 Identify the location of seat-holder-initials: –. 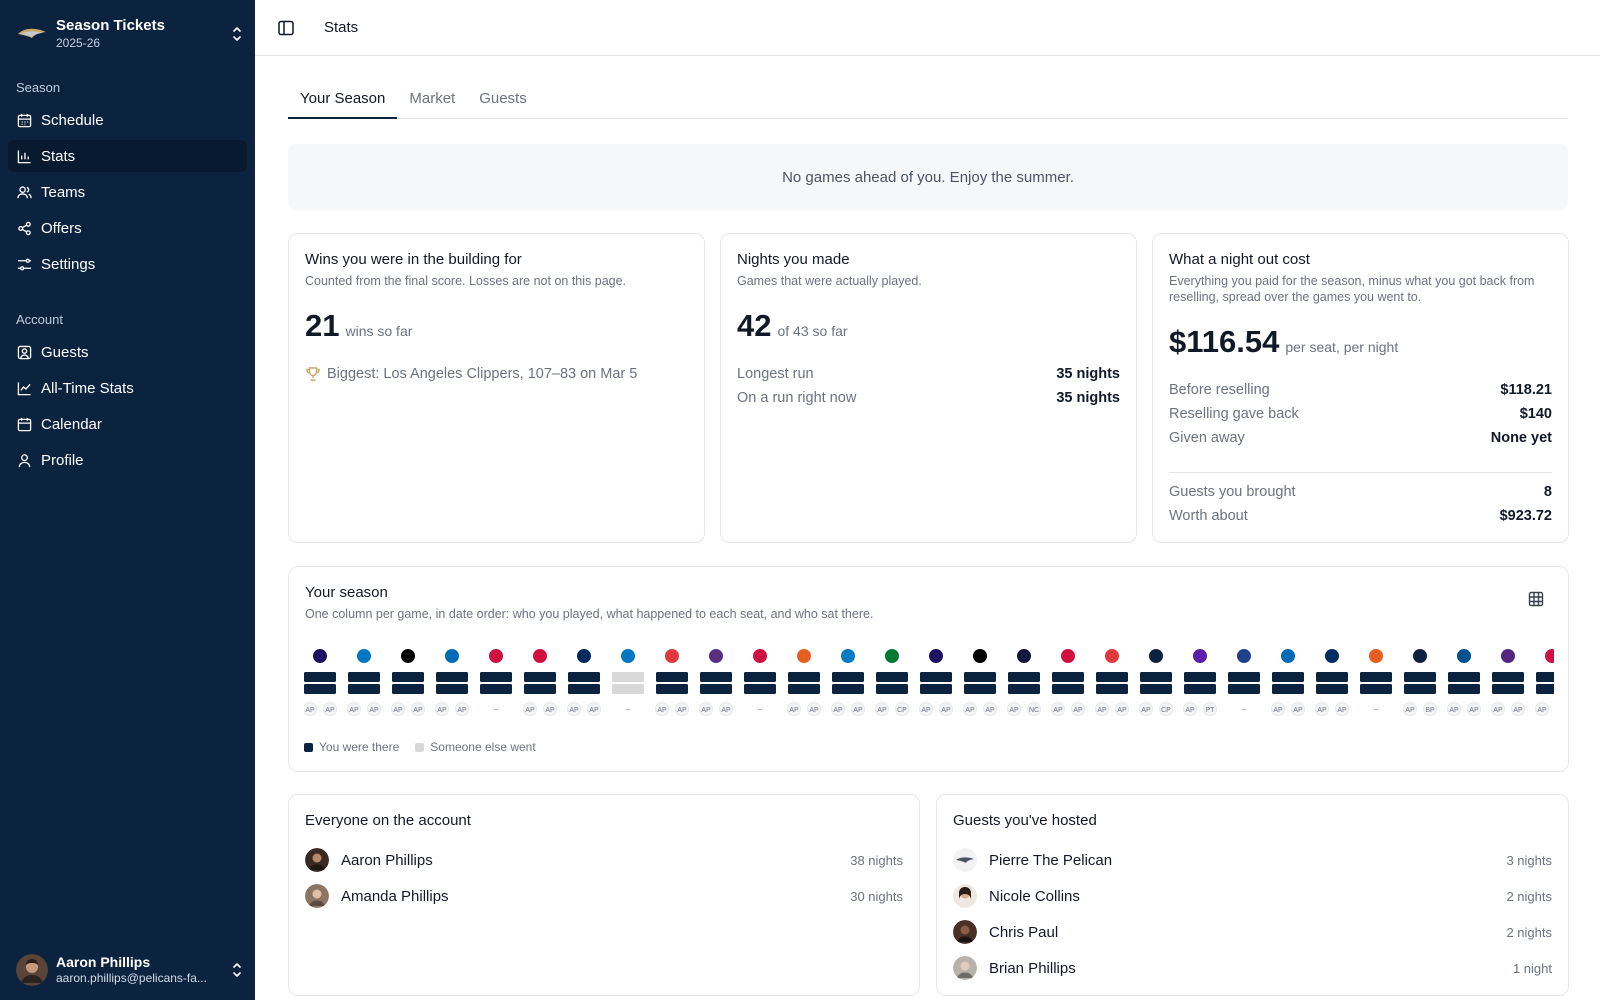
(1376, 709).